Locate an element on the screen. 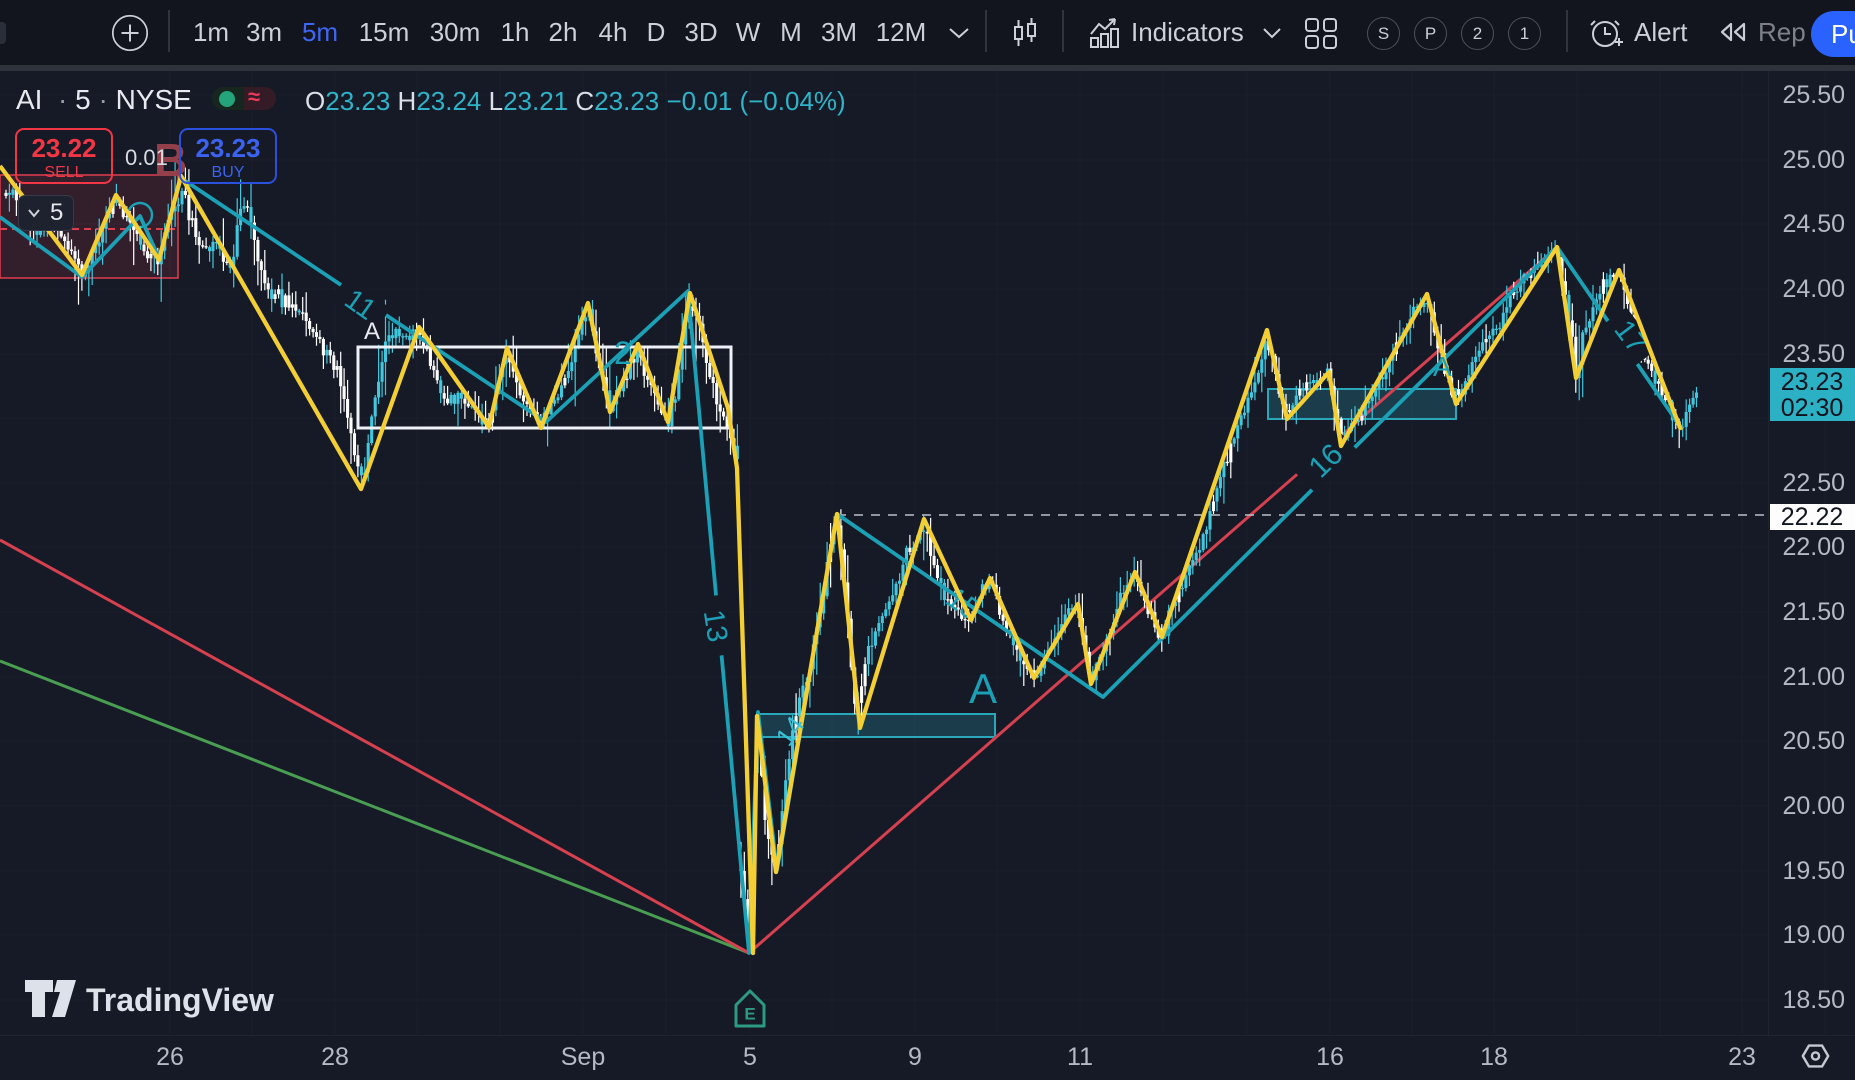 This screenshot has height=1080, width=1855. svg-text: TradingView is located at coordinates (180, 1000).